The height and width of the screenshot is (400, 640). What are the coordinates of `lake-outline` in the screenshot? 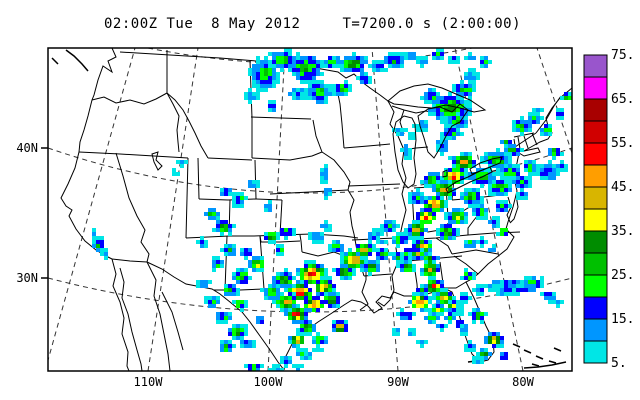 It's located at (469, 180).